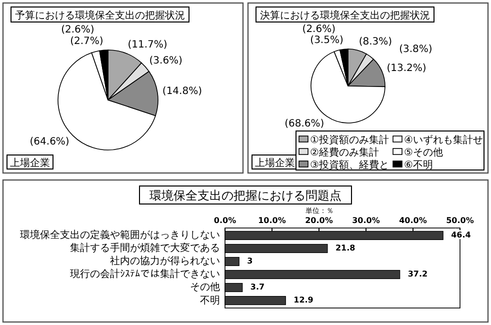  What do you see at coordinates (319, 220) in the screenshot?
I see `x-tick-label: 20.0%` at bounding box center [319, 220].